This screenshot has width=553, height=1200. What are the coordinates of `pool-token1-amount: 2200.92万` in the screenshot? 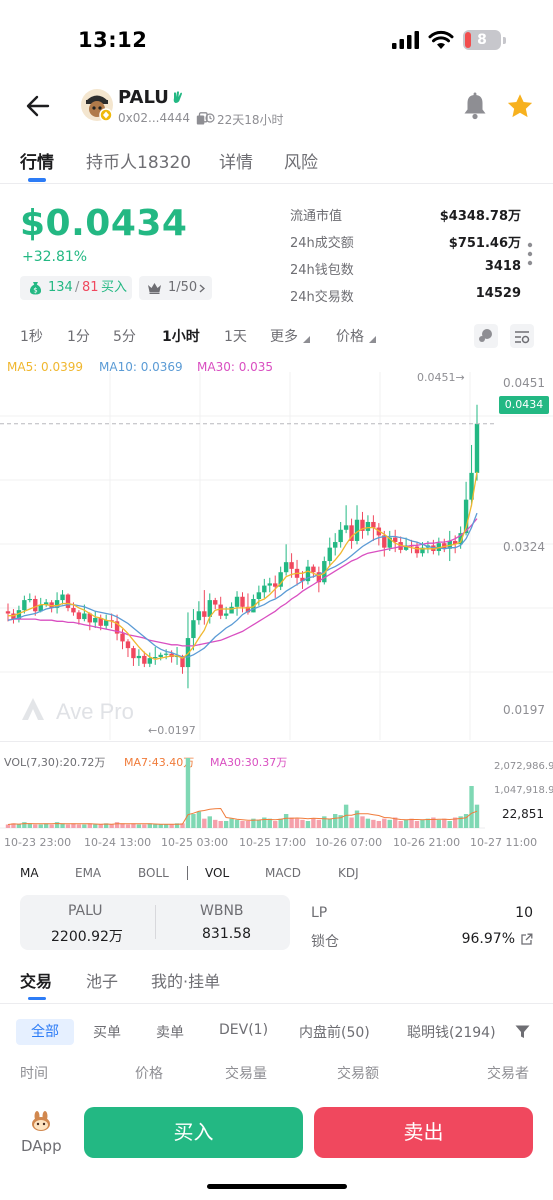 It's located at (87, 937).